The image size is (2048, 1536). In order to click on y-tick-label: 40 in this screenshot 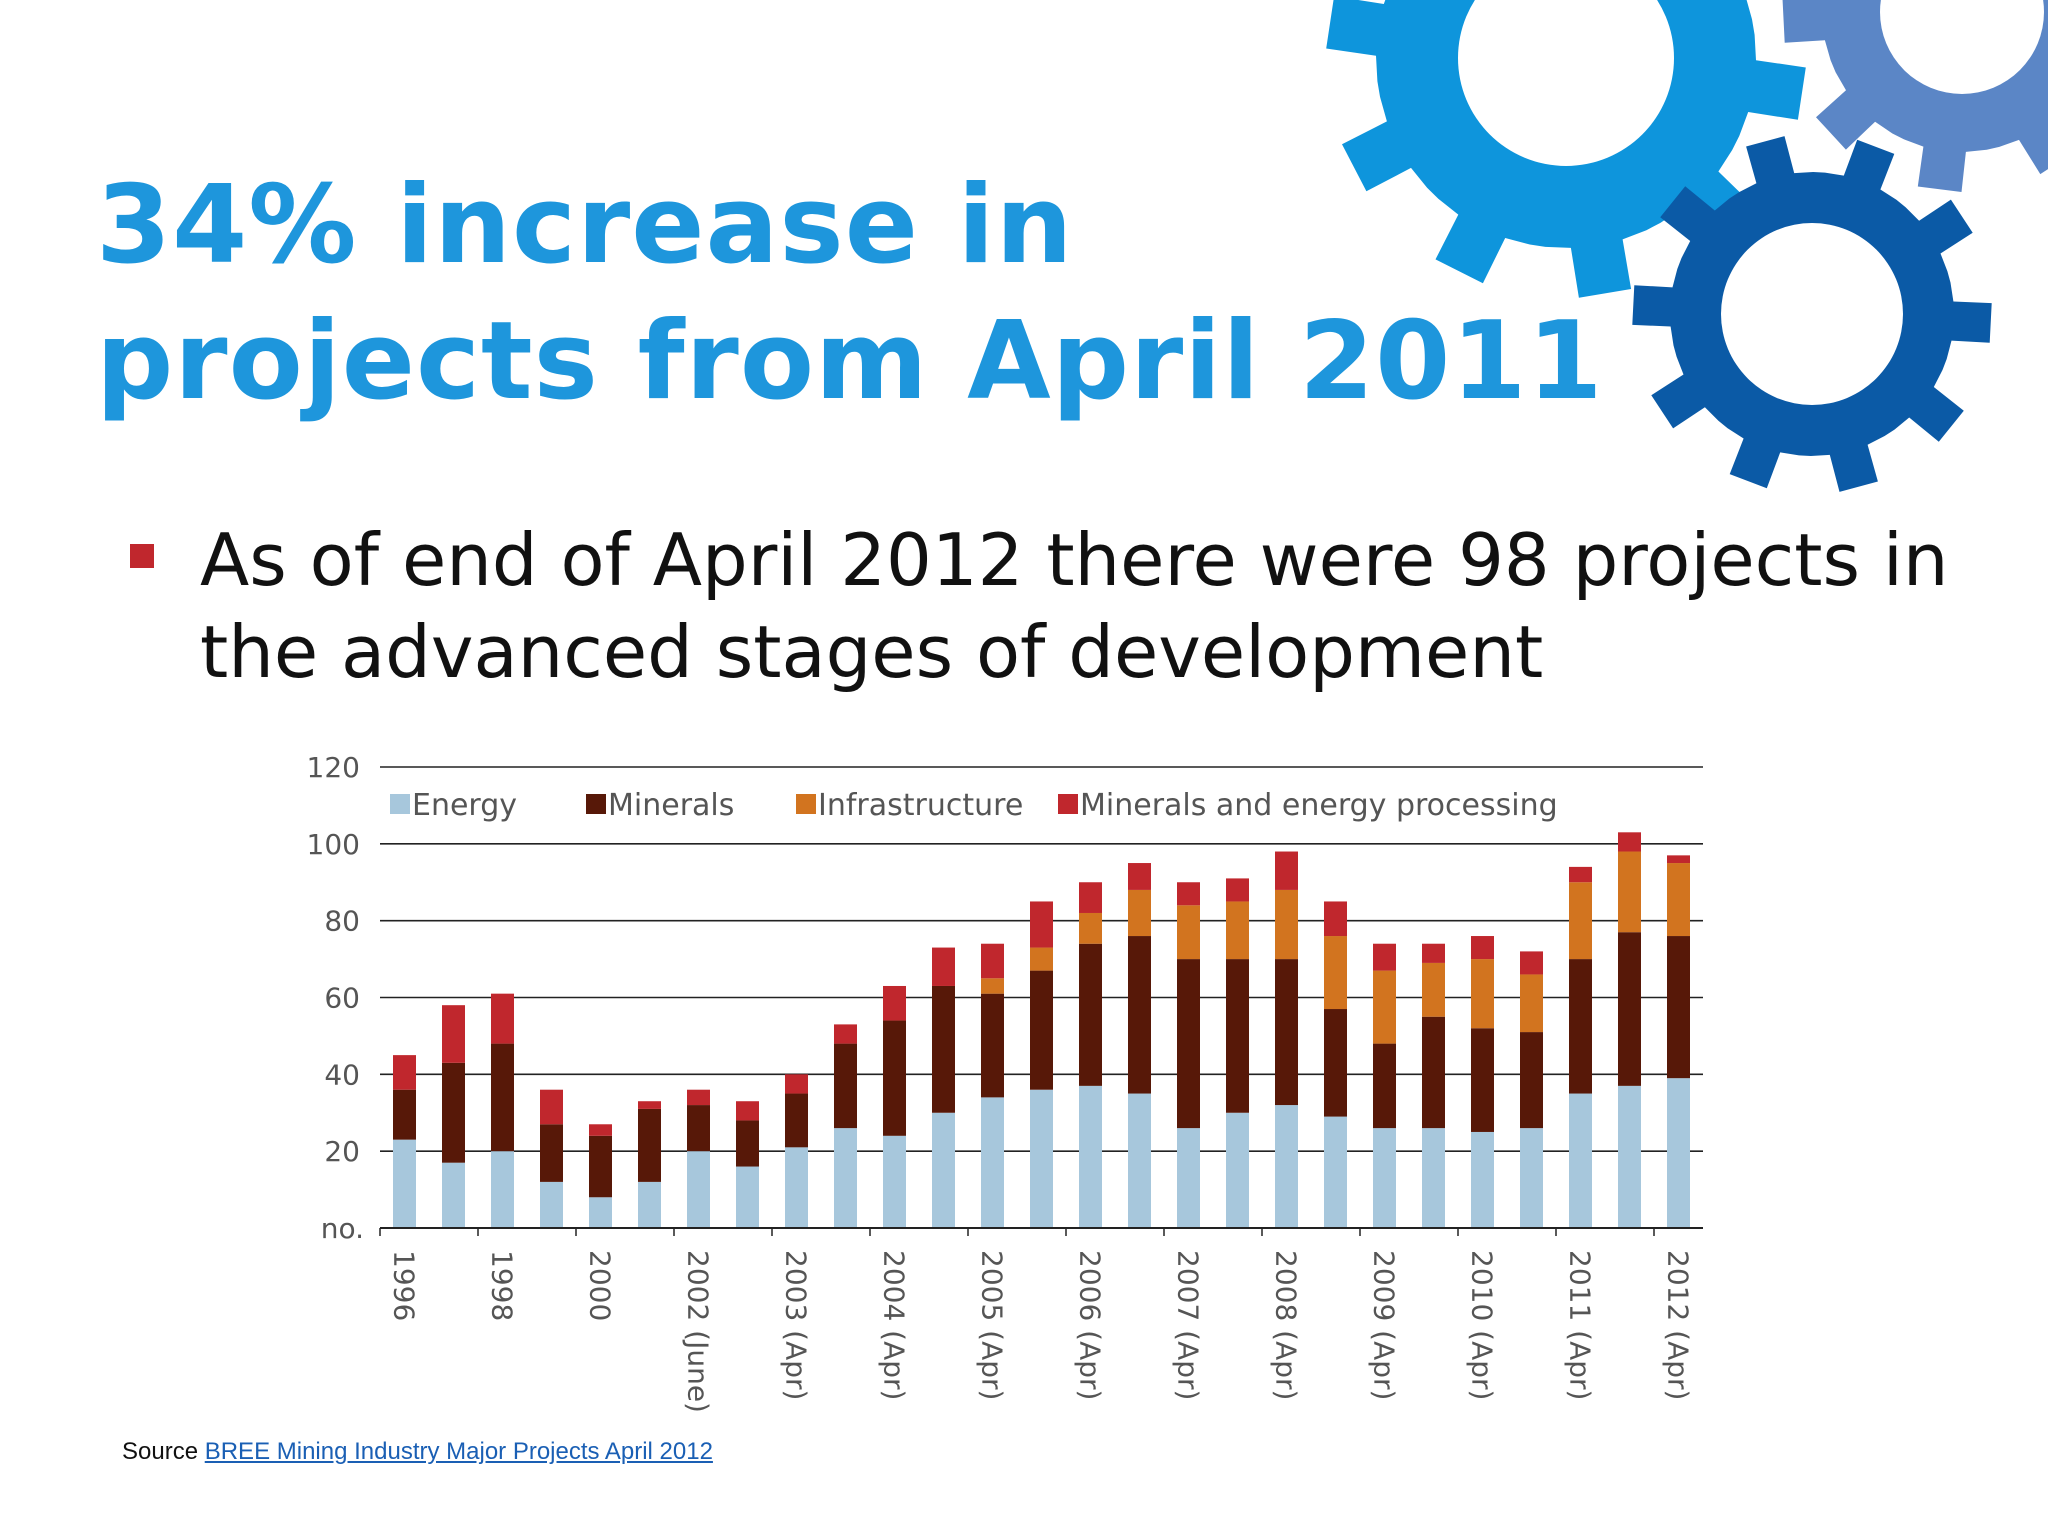, I will do `click(342, 1074)`.